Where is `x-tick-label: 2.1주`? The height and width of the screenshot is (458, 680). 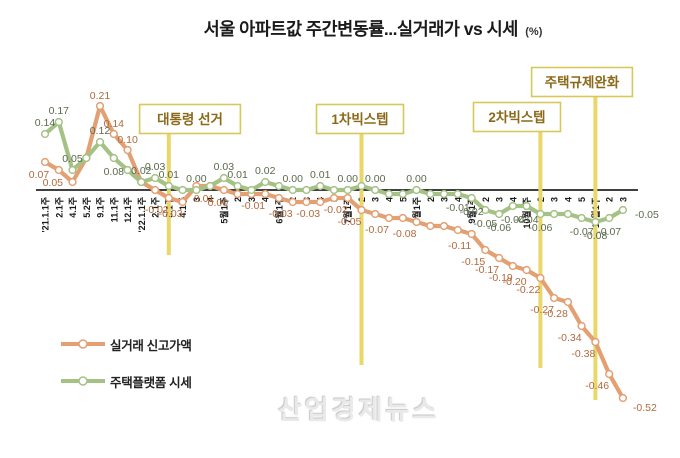
x-tick-label: 2.1주 is located at coordinates (59, 207).